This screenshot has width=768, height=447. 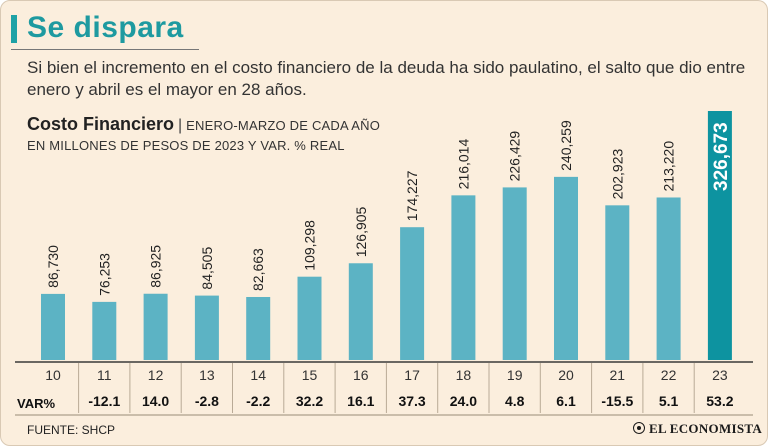 I want to click on chart-period-note: ENERO-MARZO DE CADA AÑO, so click(x=283, y=125).